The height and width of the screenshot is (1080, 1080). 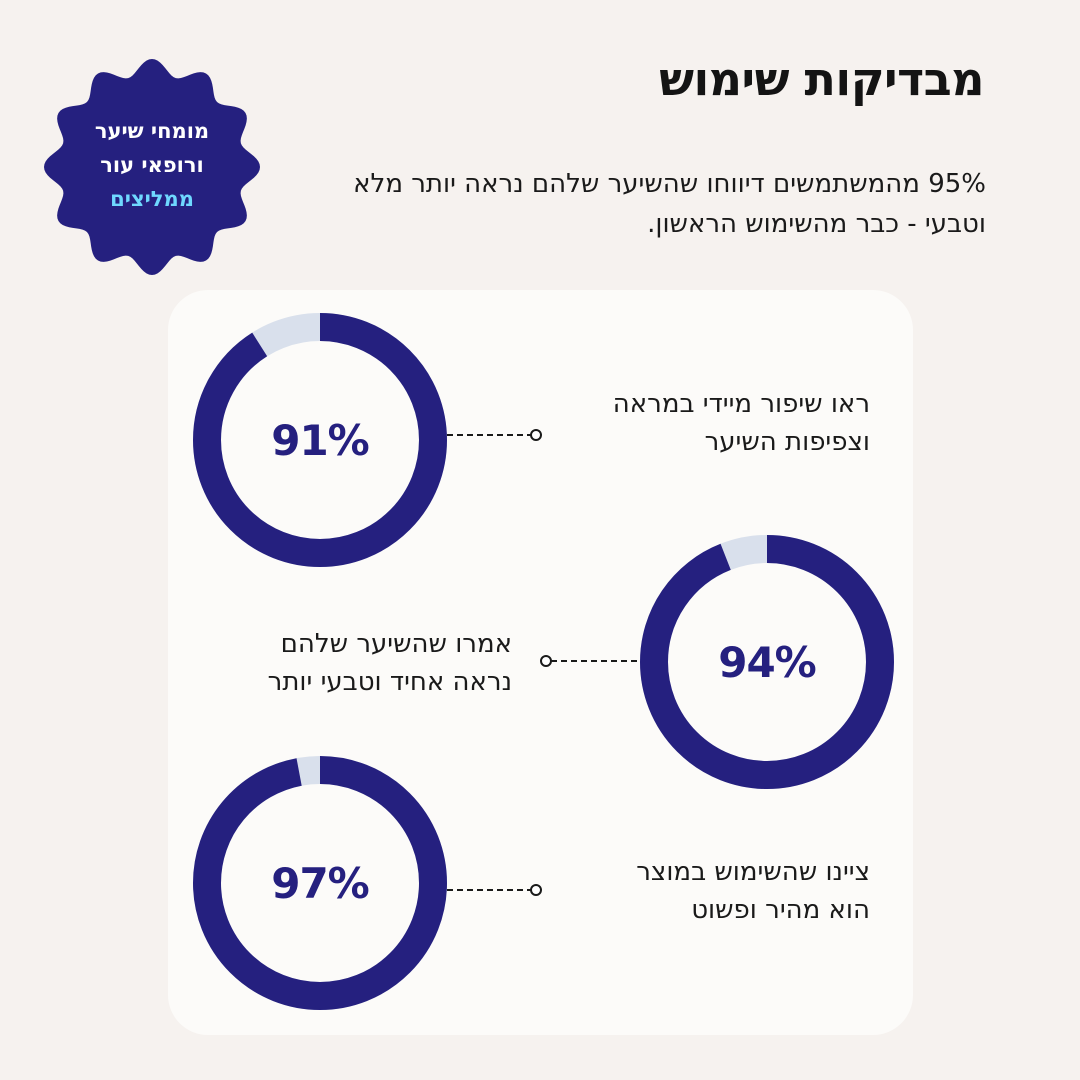 I want to click on recommendation-badge: מומחי שיער ורופאי עור ממליצים, so click(x=152, y=167).